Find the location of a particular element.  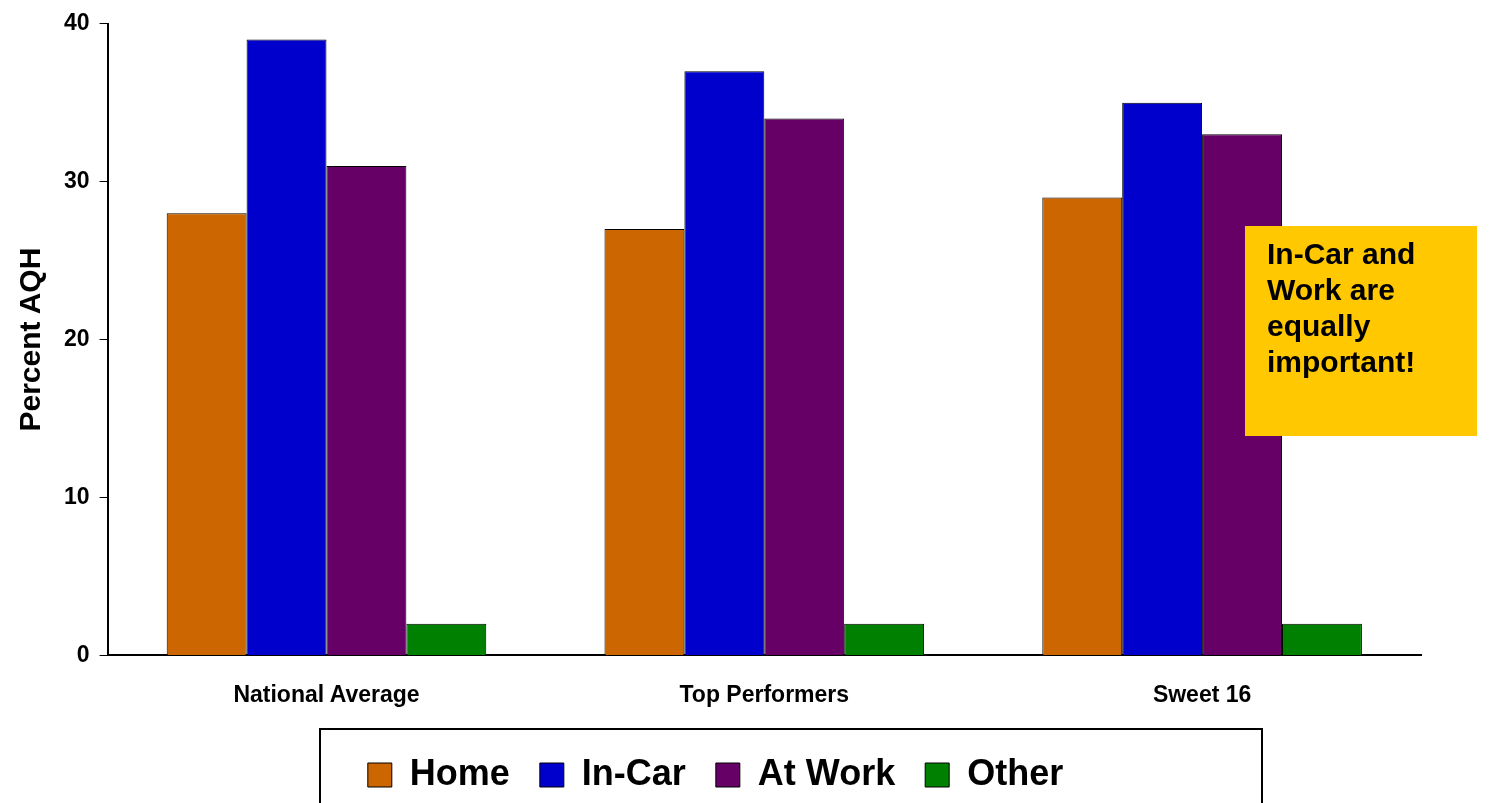

x-tick-label: Sweet 16 is located at coordinates (1202, 693).